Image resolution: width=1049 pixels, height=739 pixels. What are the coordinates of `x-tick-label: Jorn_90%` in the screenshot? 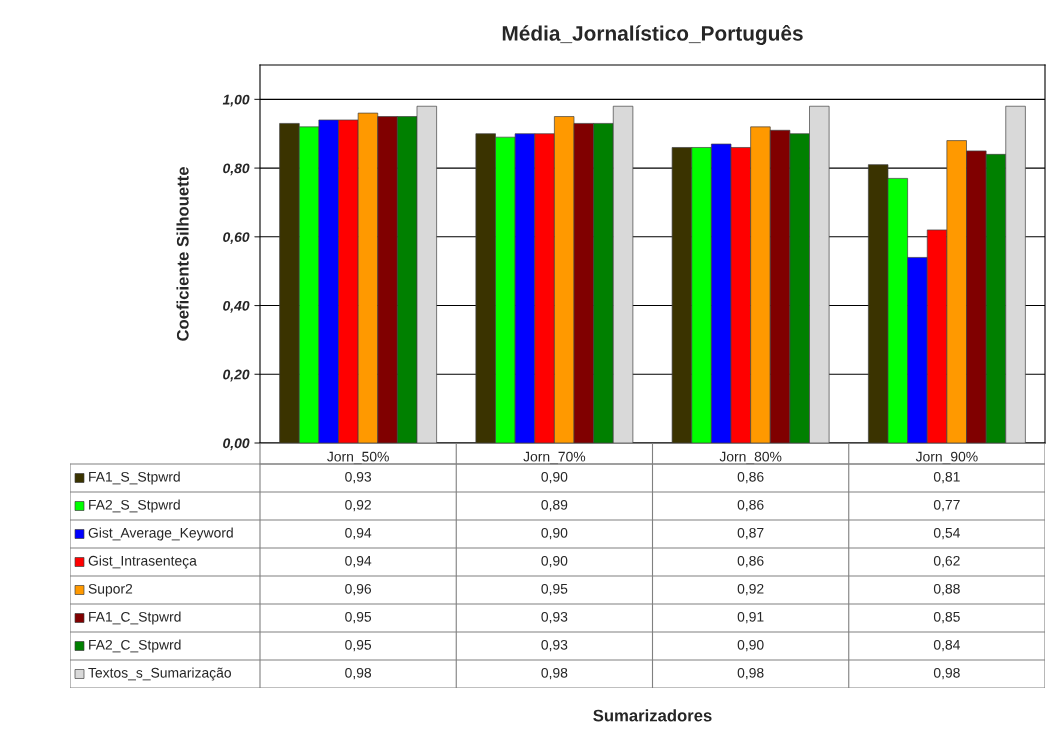 It's located at (946, 458).